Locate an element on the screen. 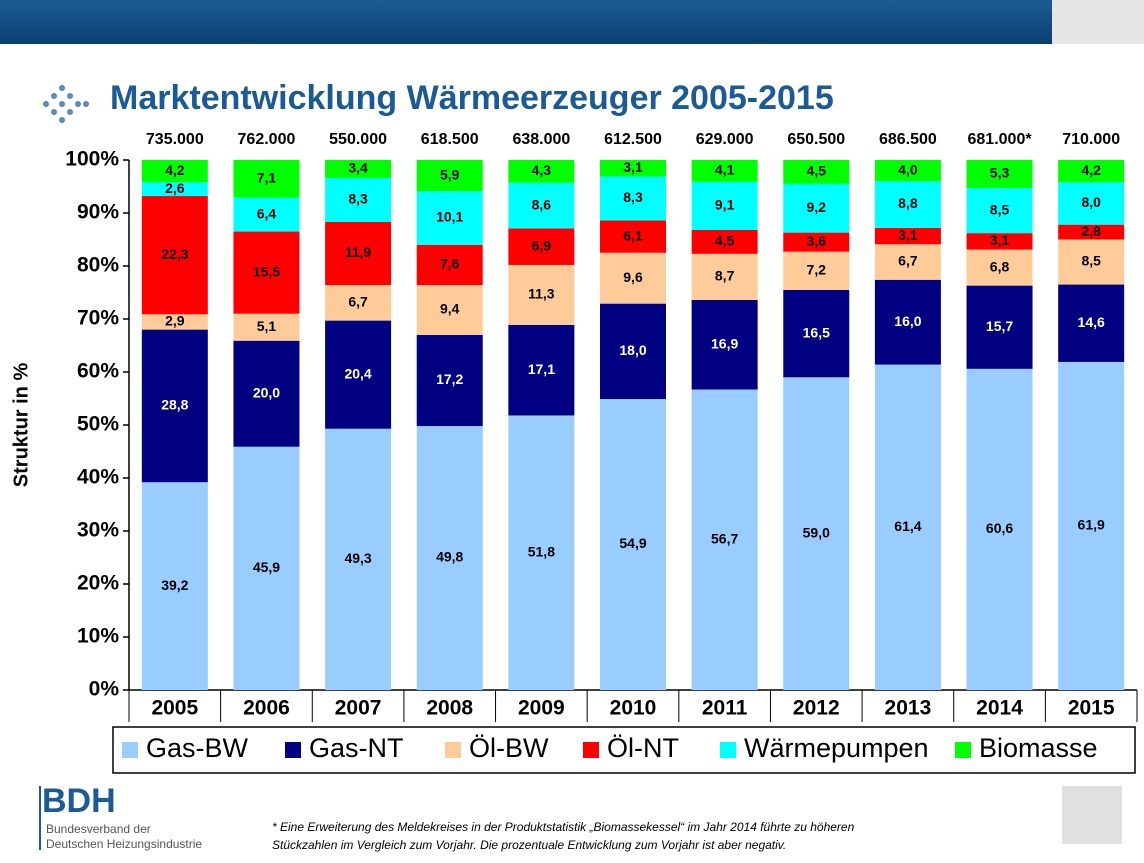 This screenshot has height=863, width=1144. value-label: 18,0 is located at coordinates (632, 350).